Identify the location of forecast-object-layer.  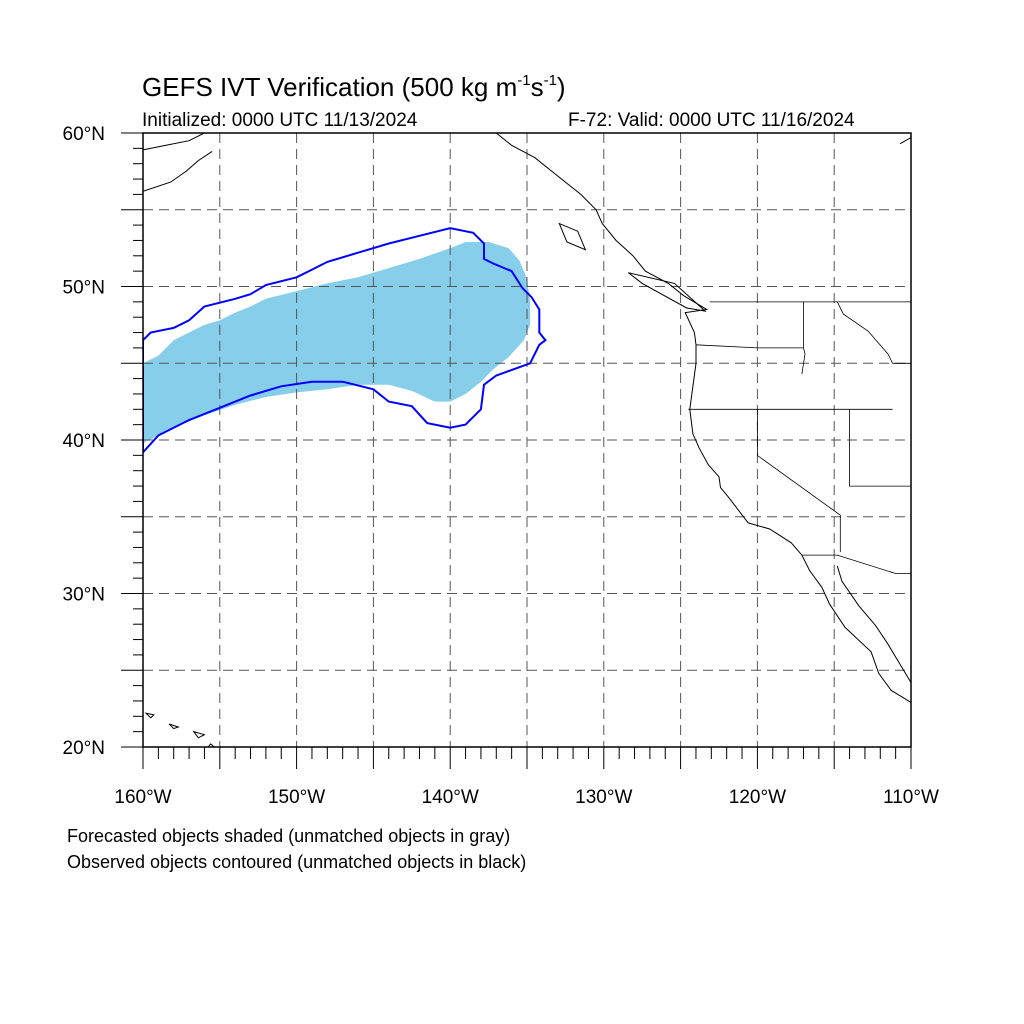
(337, 343).